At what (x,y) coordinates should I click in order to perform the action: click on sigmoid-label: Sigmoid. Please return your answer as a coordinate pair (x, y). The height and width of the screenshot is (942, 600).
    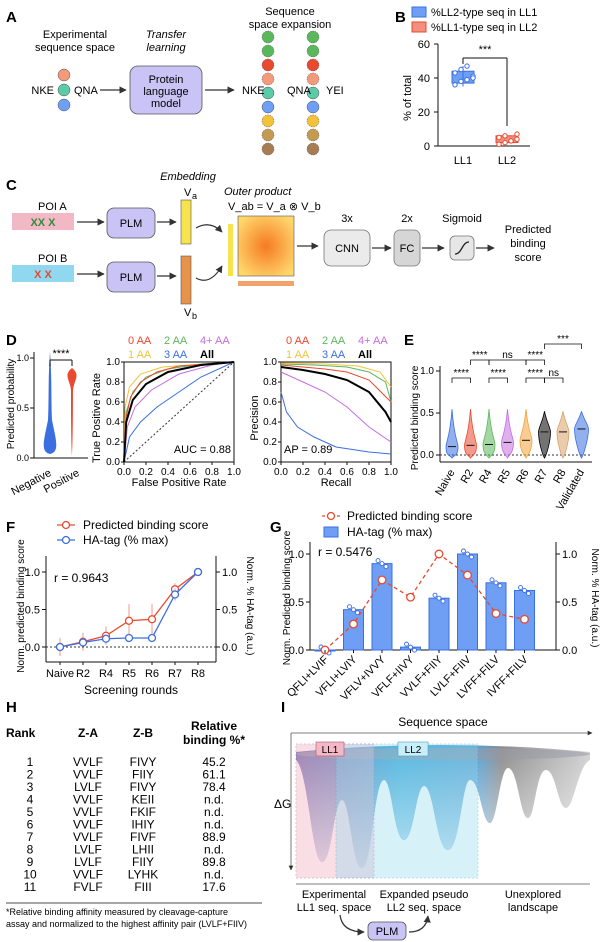
    Looking at the image, I should click on (462, 219).